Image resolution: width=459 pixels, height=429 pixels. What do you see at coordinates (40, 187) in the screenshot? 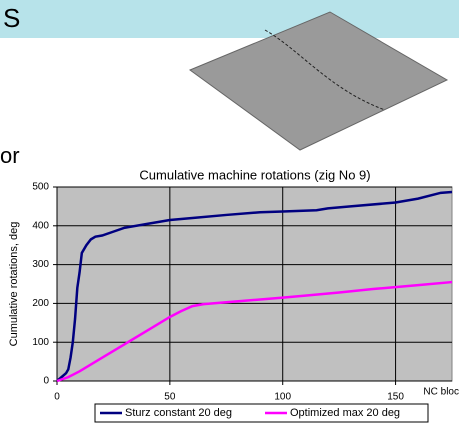
I see `y-tick-label: 500` at bounding box center [40, 187].